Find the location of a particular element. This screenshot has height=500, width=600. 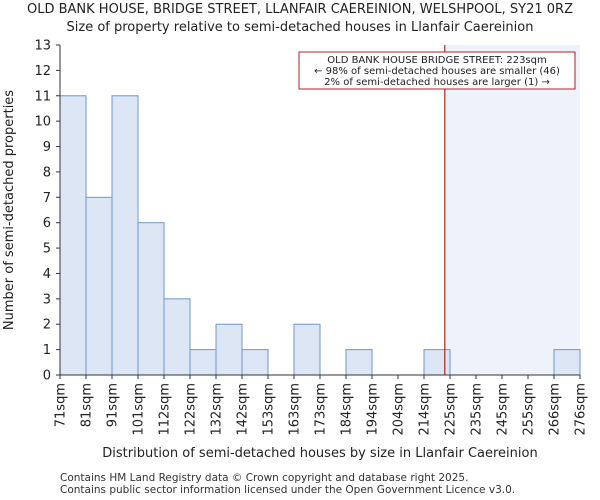

y-tick-label: 6 is located at coordinates (47, 223).